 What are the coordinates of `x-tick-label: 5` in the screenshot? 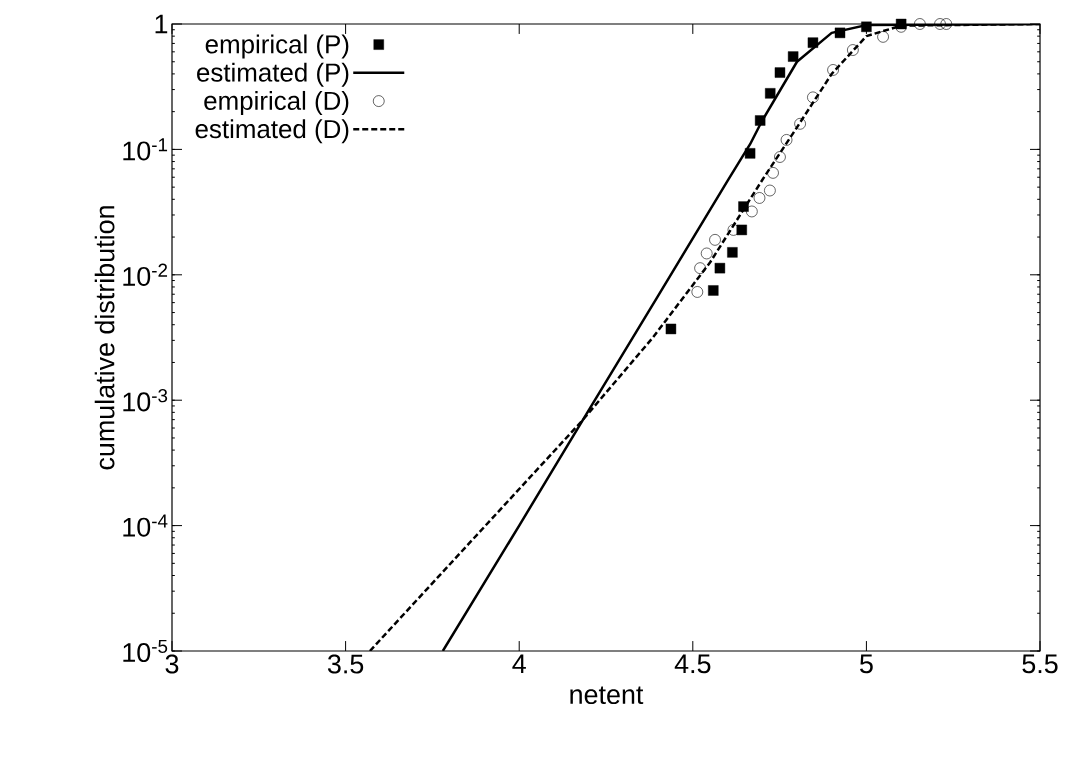 It's located at (866, 664).